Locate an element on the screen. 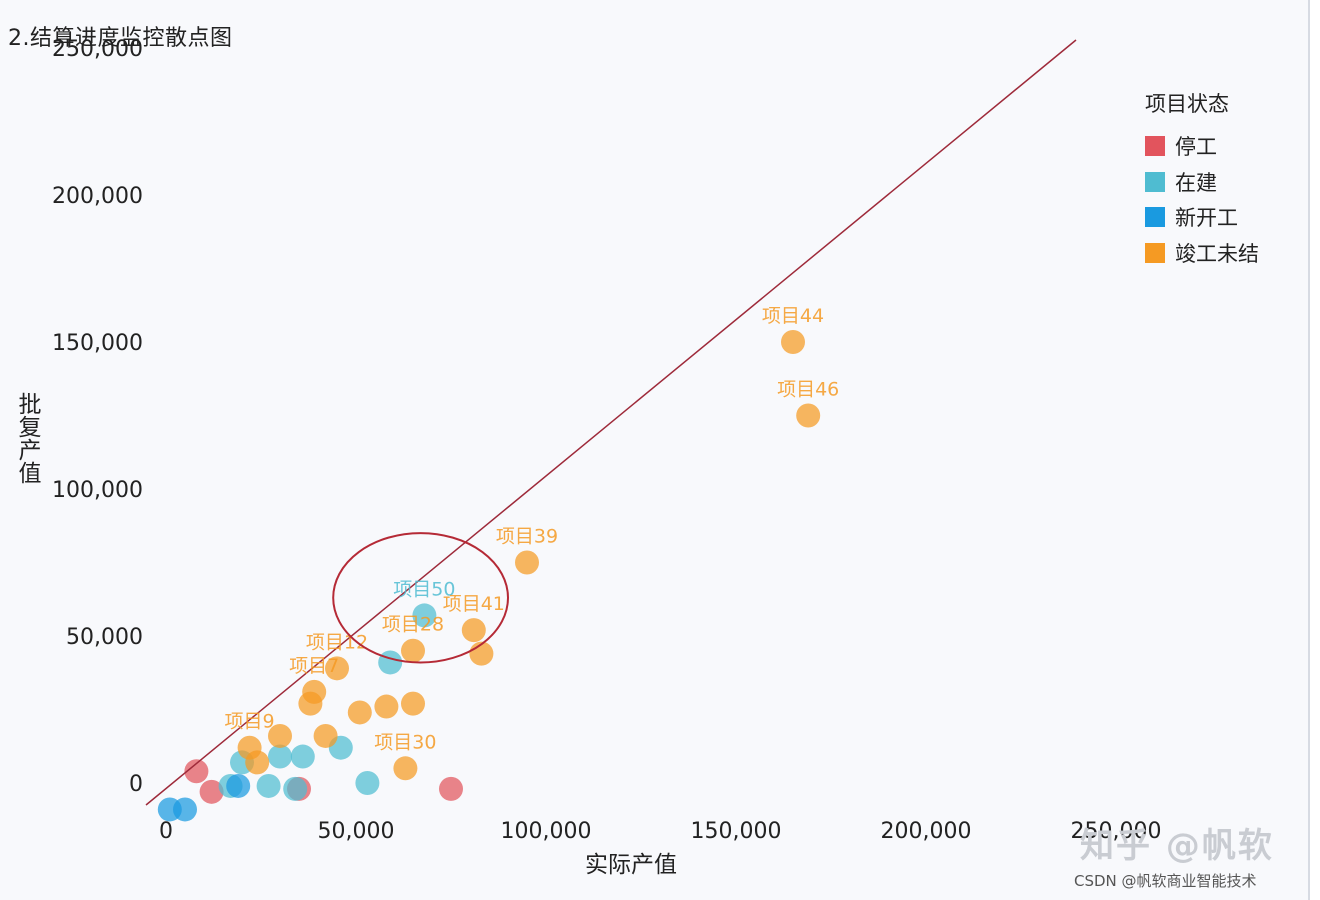  data-label: 项目44 is located at coordinates (793, 316).